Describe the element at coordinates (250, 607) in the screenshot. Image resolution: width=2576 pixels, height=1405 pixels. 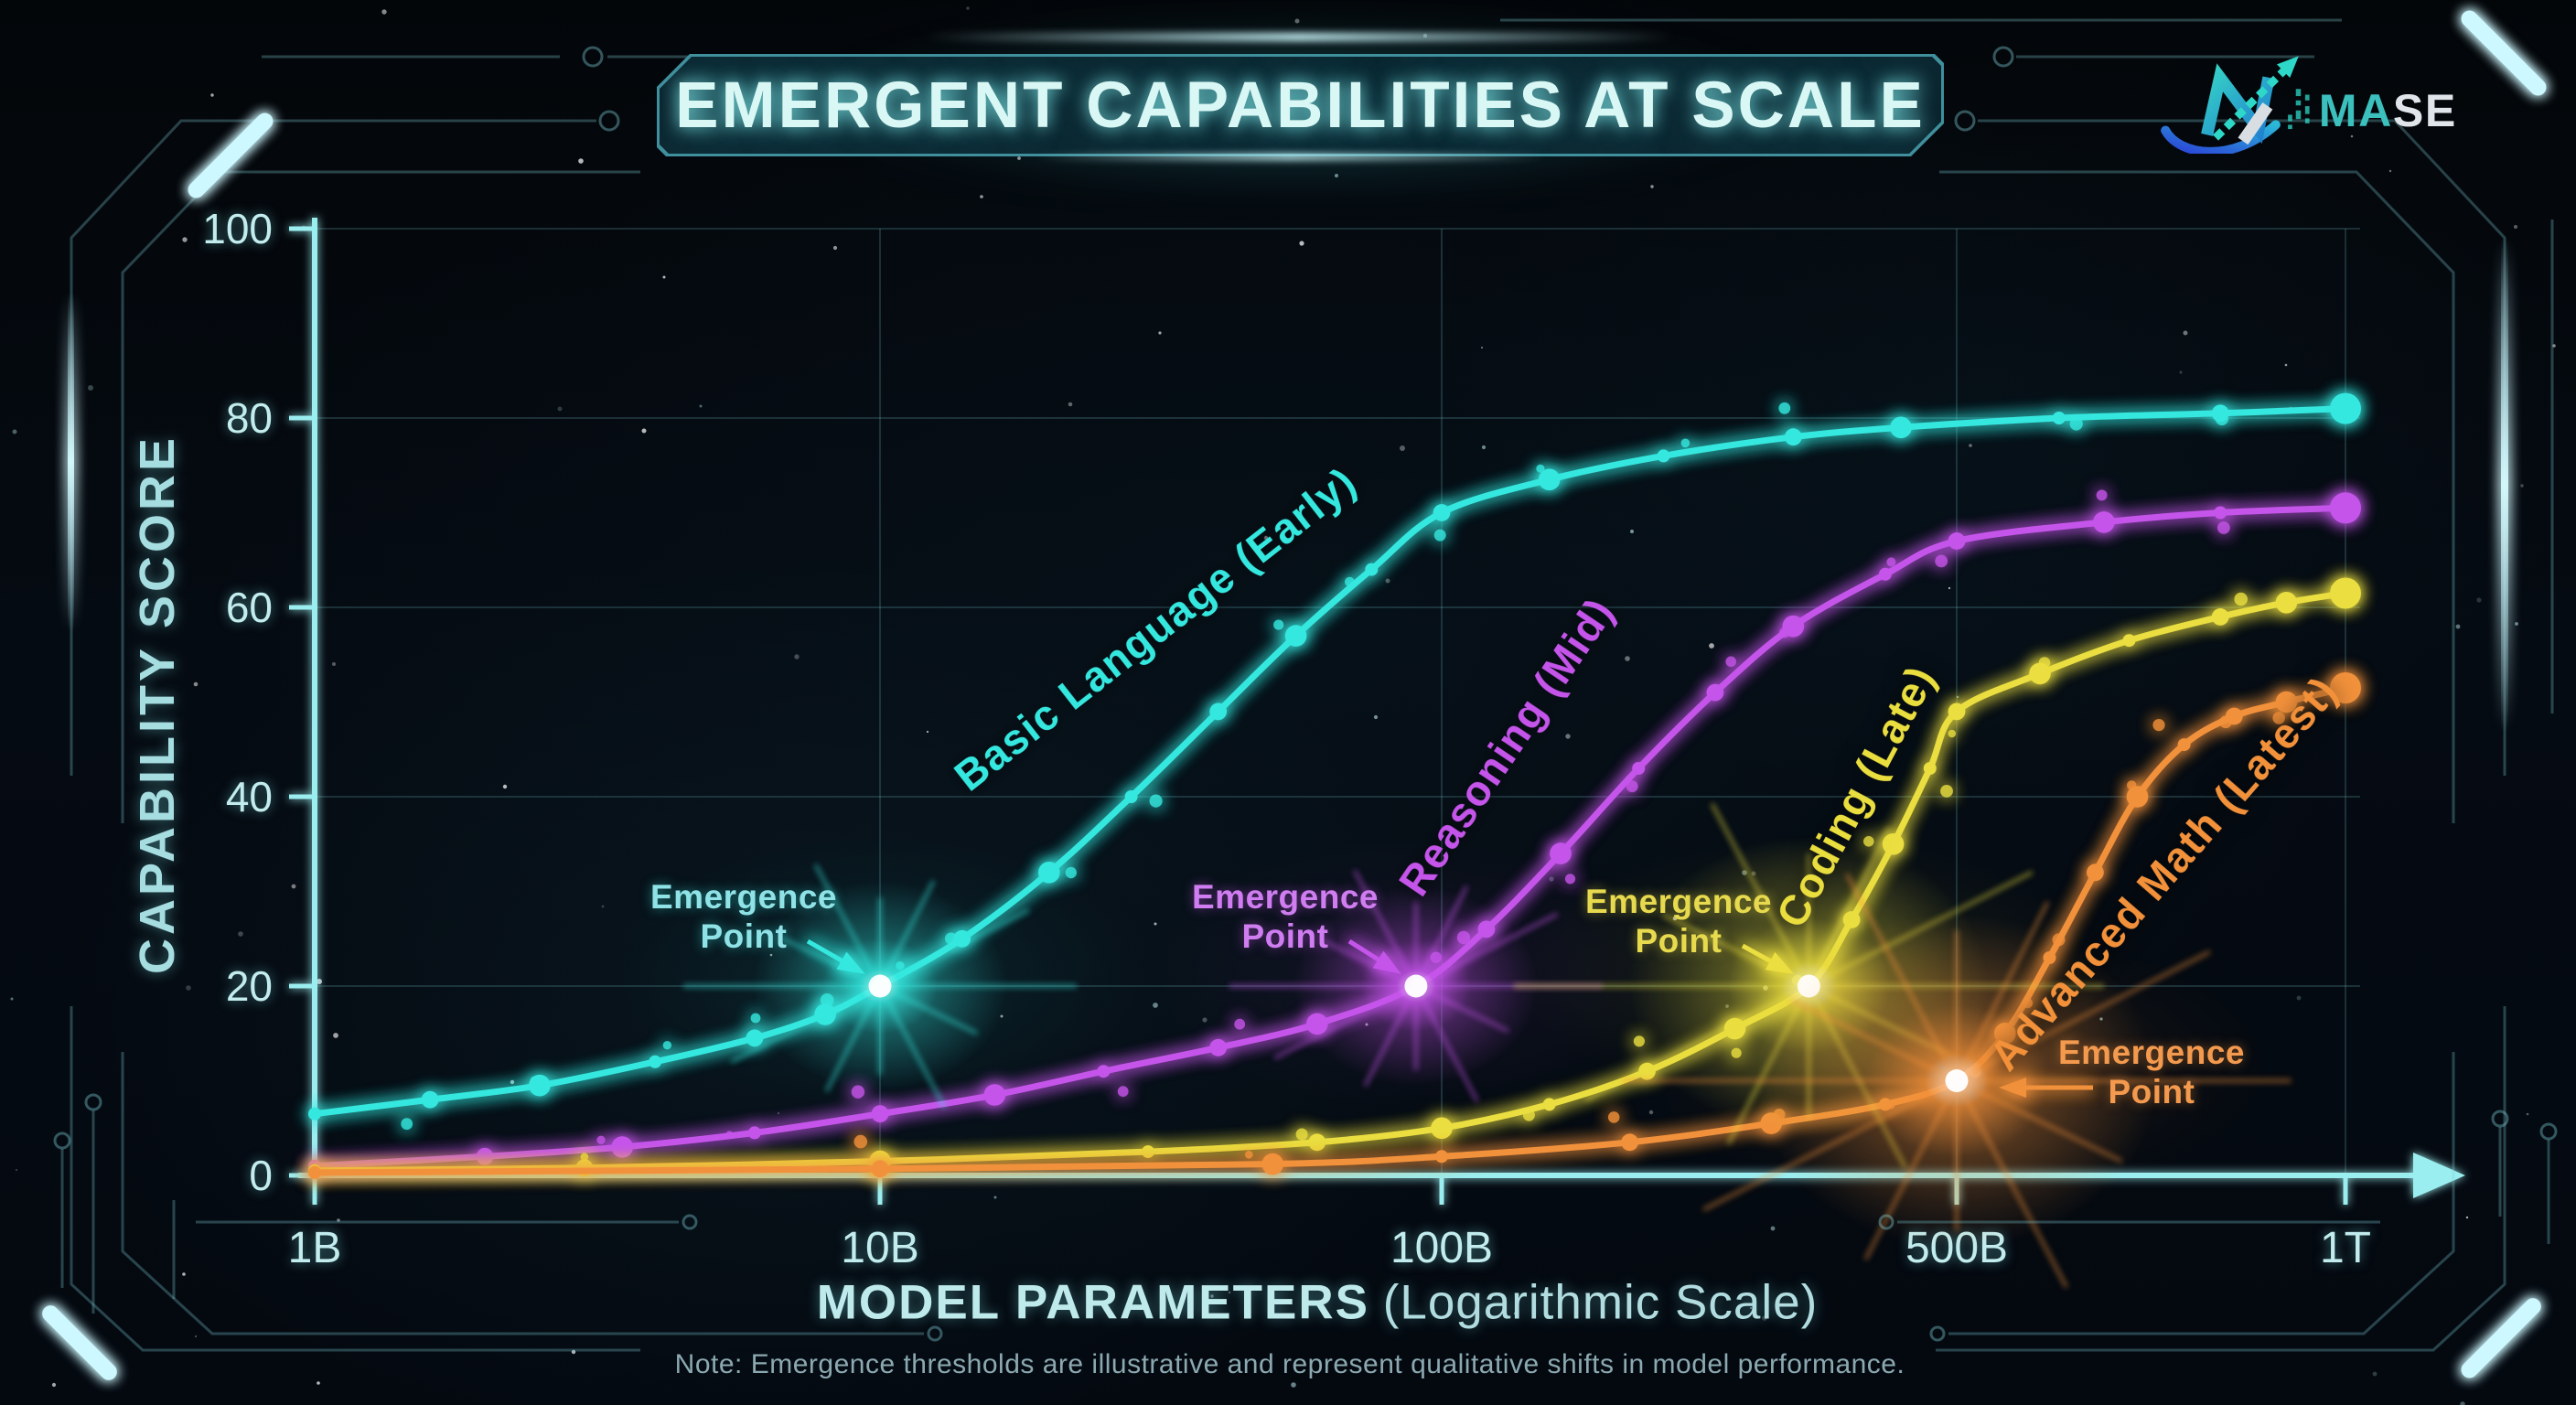
I see `y-tick-label: 60` at that location.